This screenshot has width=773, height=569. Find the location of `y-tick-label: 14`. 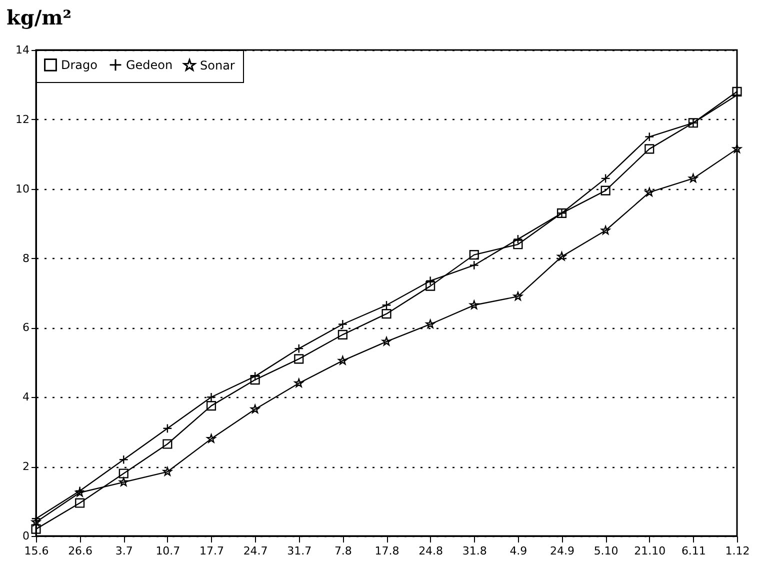

y-tick-label: 14 is located at coordinates (23, 50).